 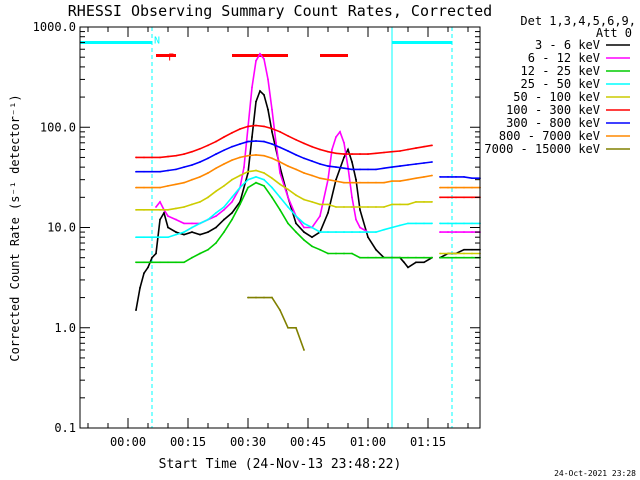 I want to click on series-line-after-gap, so click(x=460, y=177).